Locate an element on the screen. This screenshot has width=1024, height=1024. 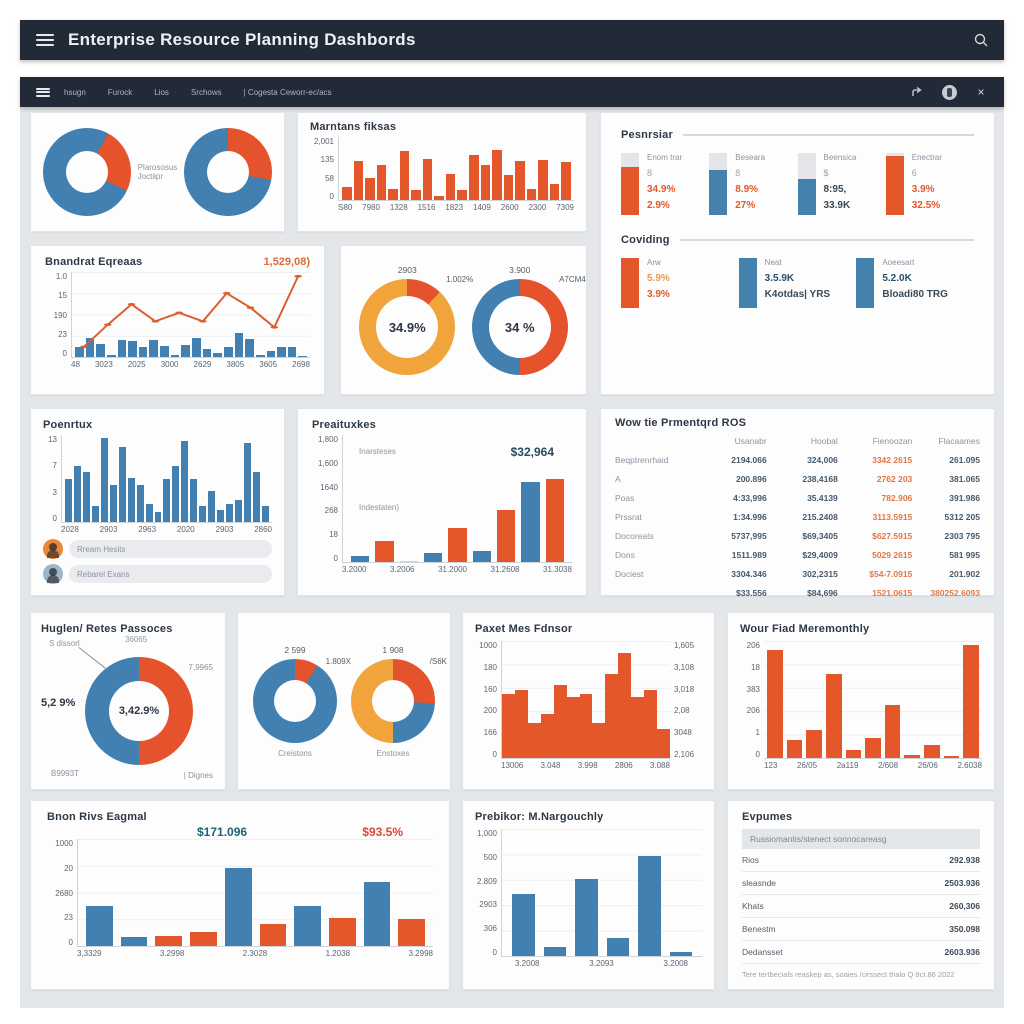
table-cell: 380252.6093 is located at coordinates (955, 592).